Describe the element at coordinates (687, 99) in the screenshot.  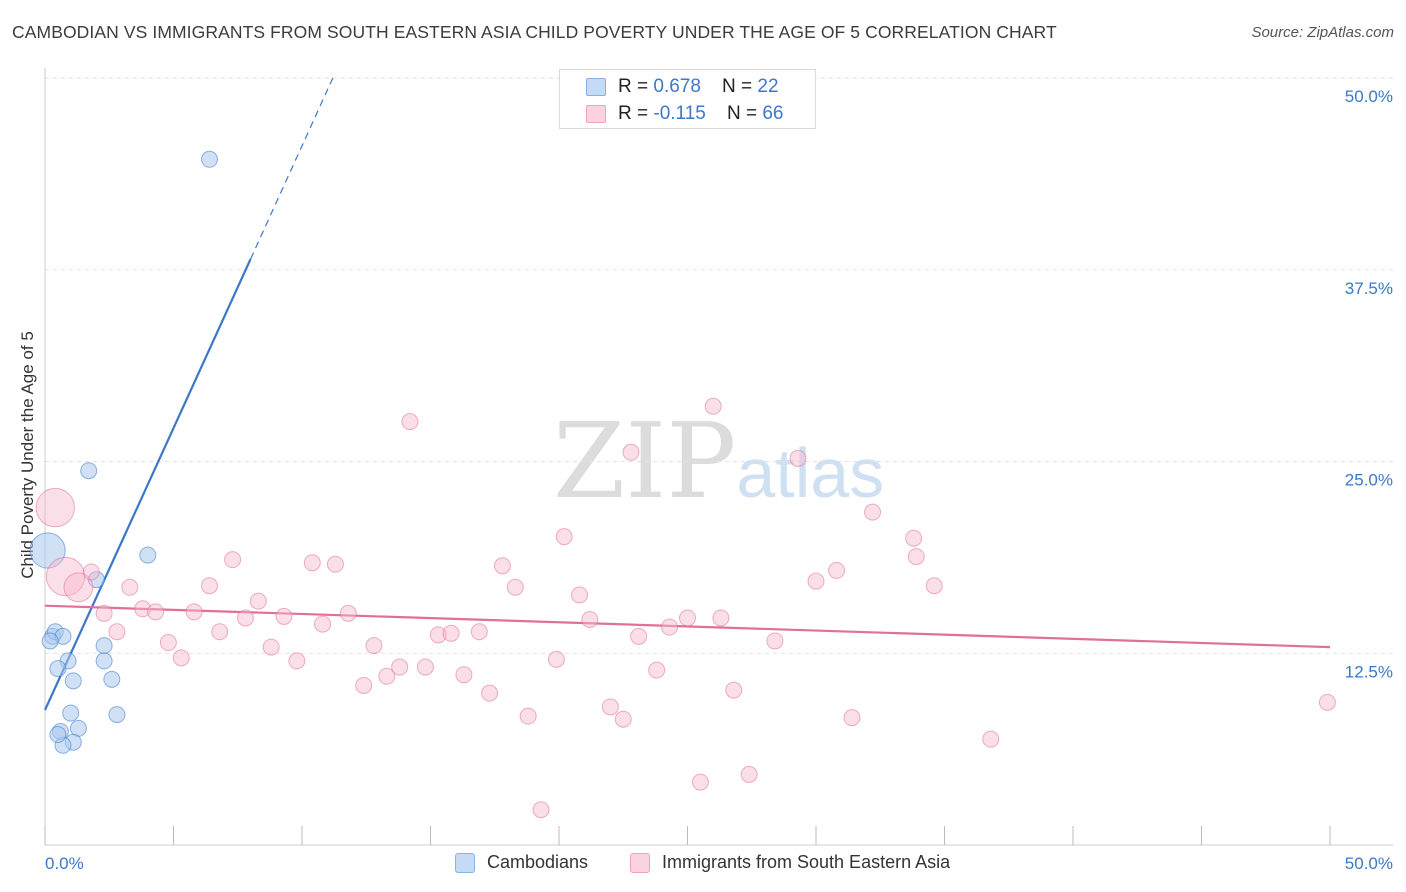
I see `correlation-legend: R = 0.678 N = 22 R = -0.115 N = 66` at that location.